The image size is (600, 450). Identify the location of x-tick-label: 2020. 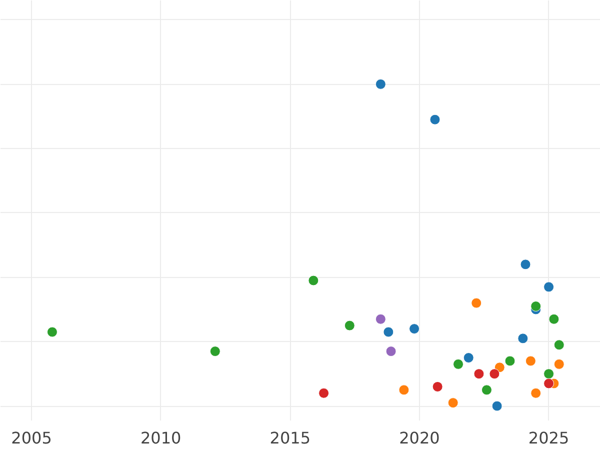
(419, 438).